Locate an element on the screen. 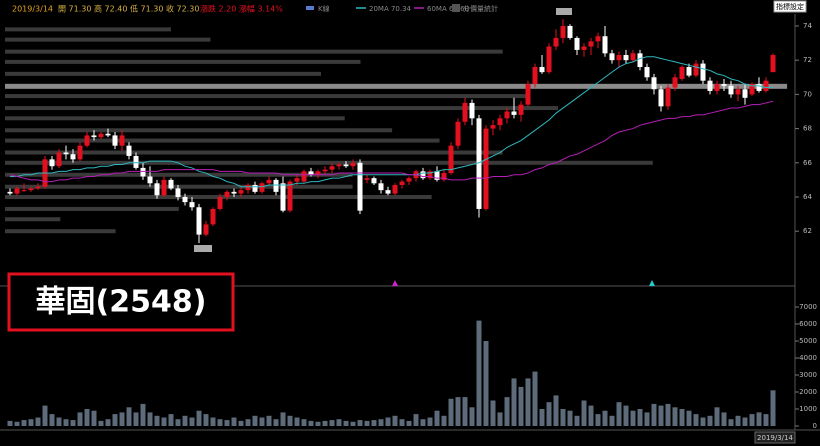 Image resolution: width=820 pixels, height=446 pixels. high-marker is located at coordinates (564, 11).